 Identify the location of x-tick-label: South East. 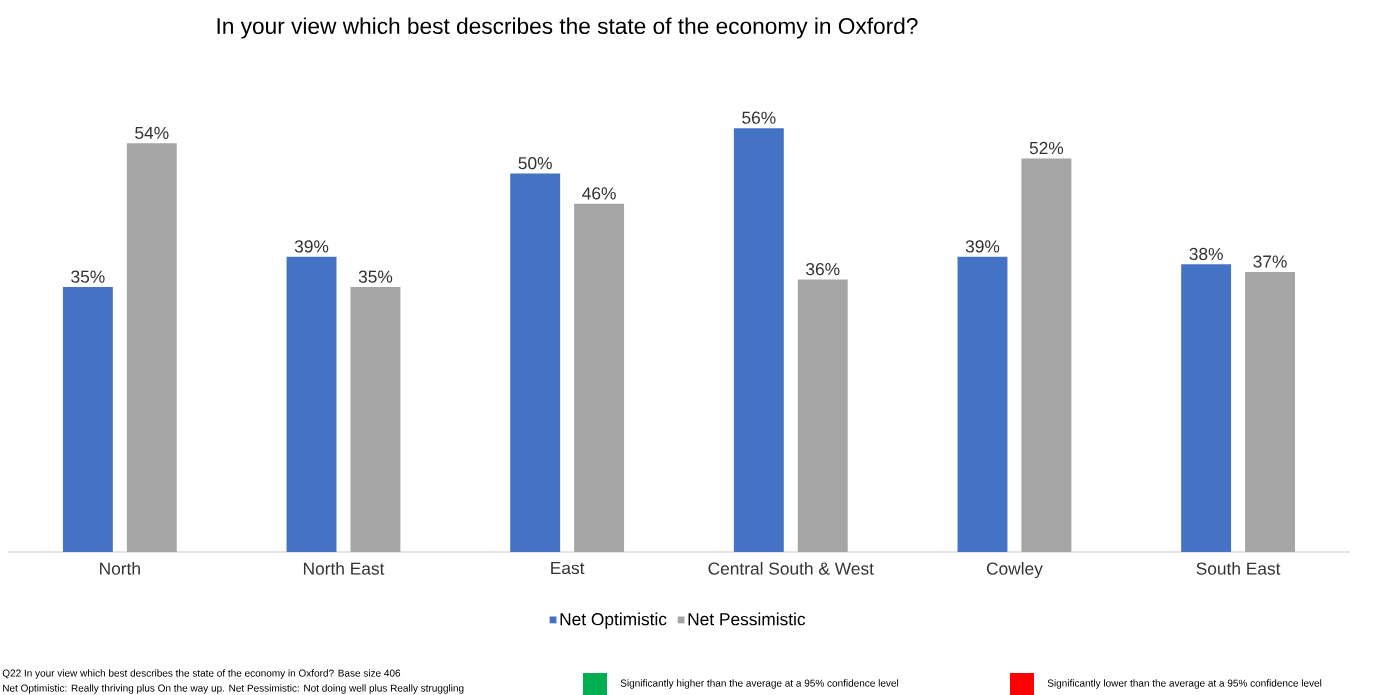
(1238, 568).